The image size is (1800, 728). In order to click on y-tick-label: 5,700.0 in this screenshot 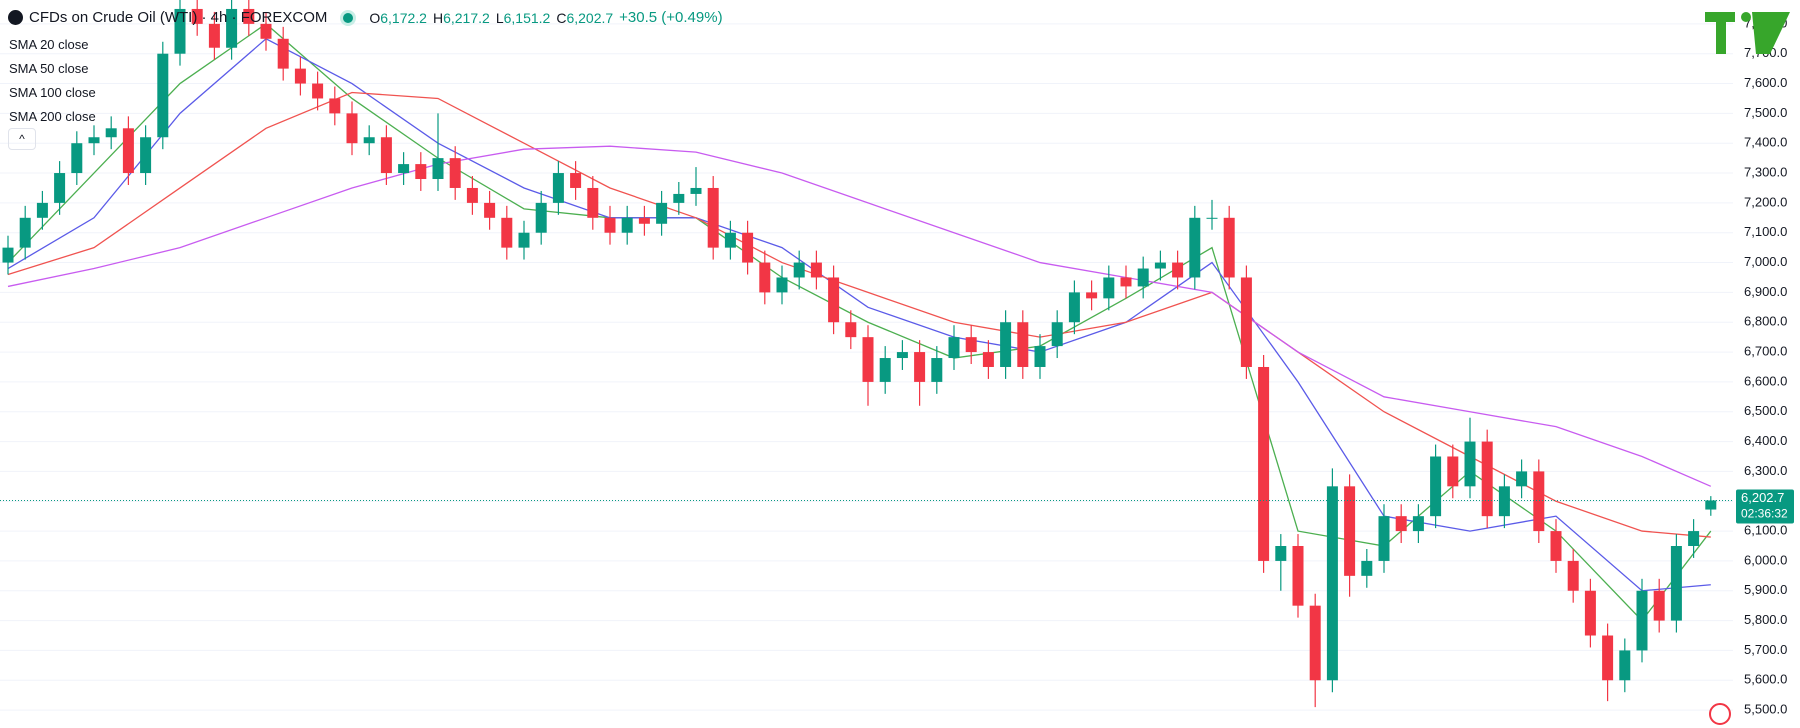, I will do `click(1765, 649)`.